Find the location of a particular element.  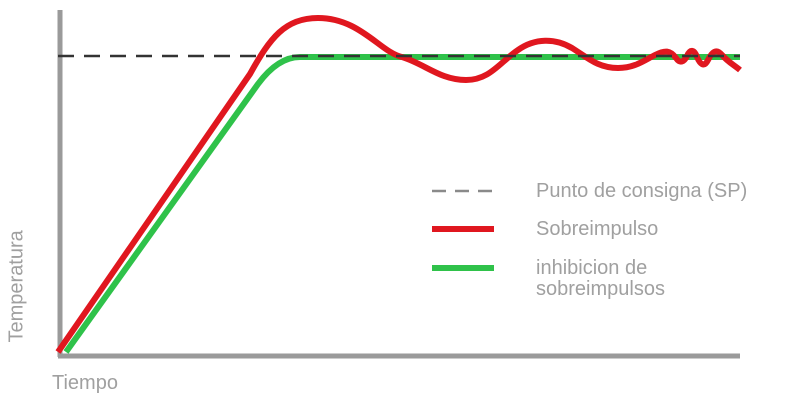

legend-item-inhibition: inhibicion de sobreimpulsos is located at coordinates (616, 279).